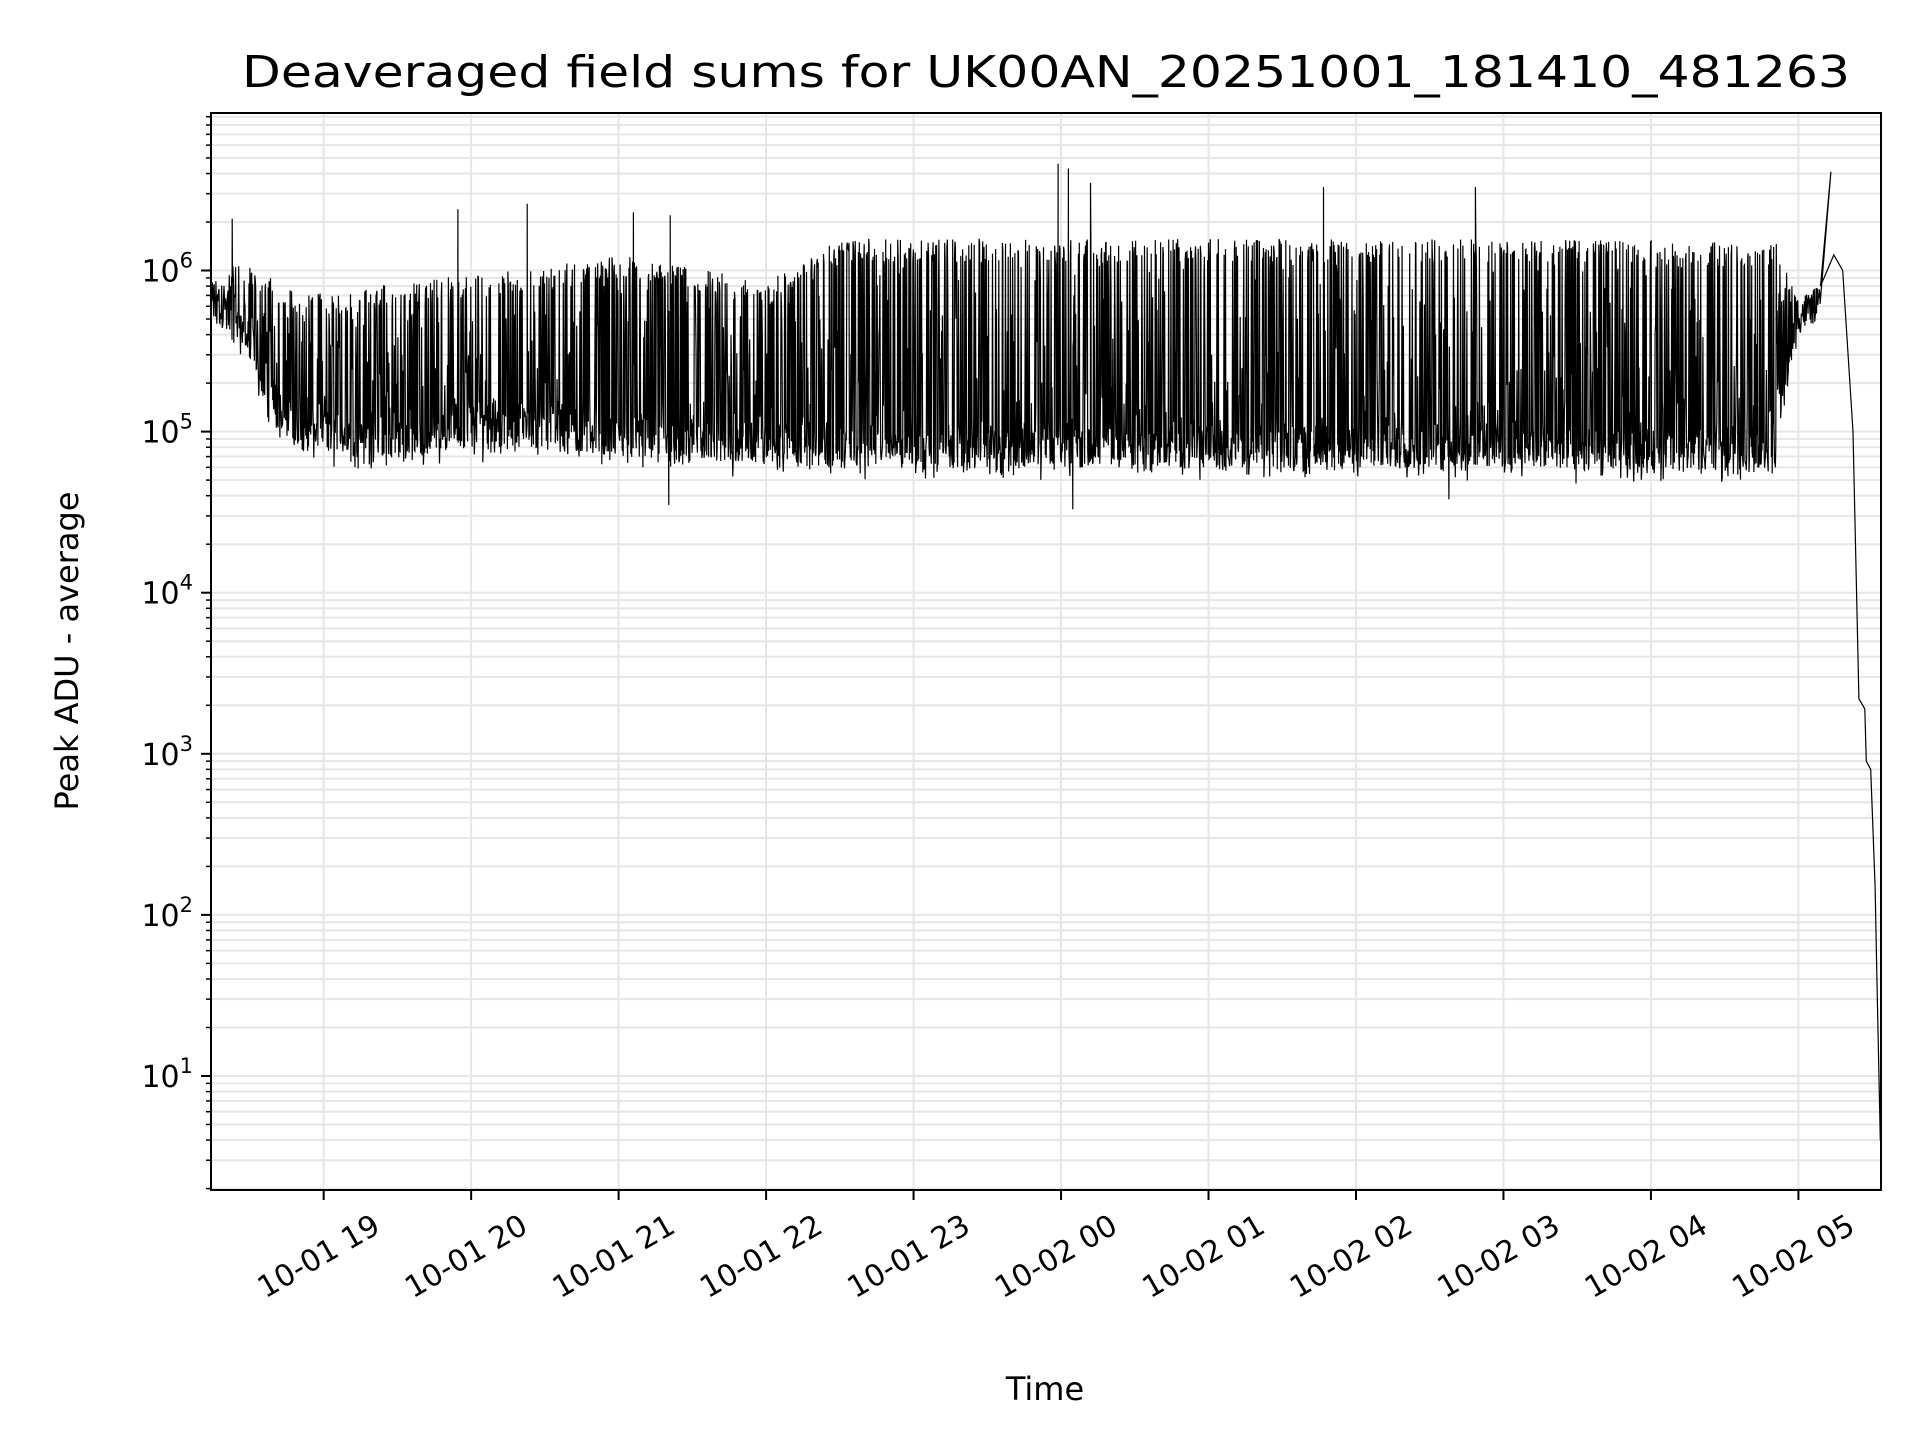 This screenshot has height=1440, width=1920. Describe the element at coordinates (1056, 1257) in the screenshot. I see `x-tick-label: 10-02 00` at that location.